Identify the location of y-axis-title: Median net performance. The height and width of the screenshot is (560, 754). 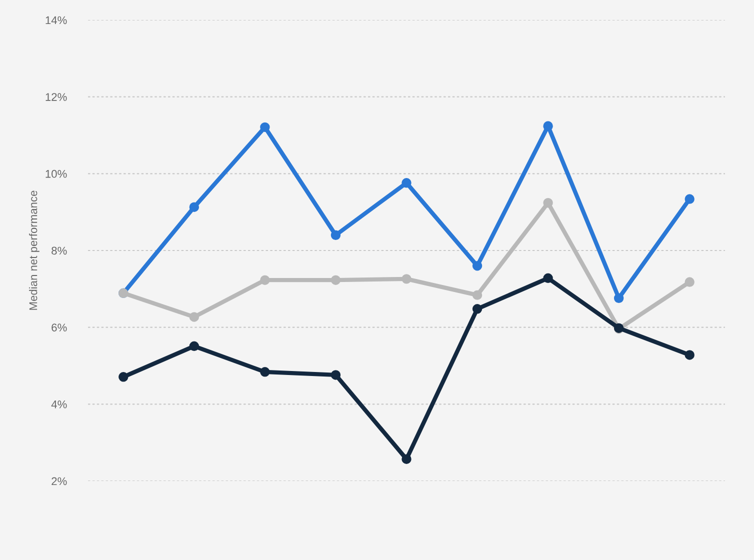
(34, 250).